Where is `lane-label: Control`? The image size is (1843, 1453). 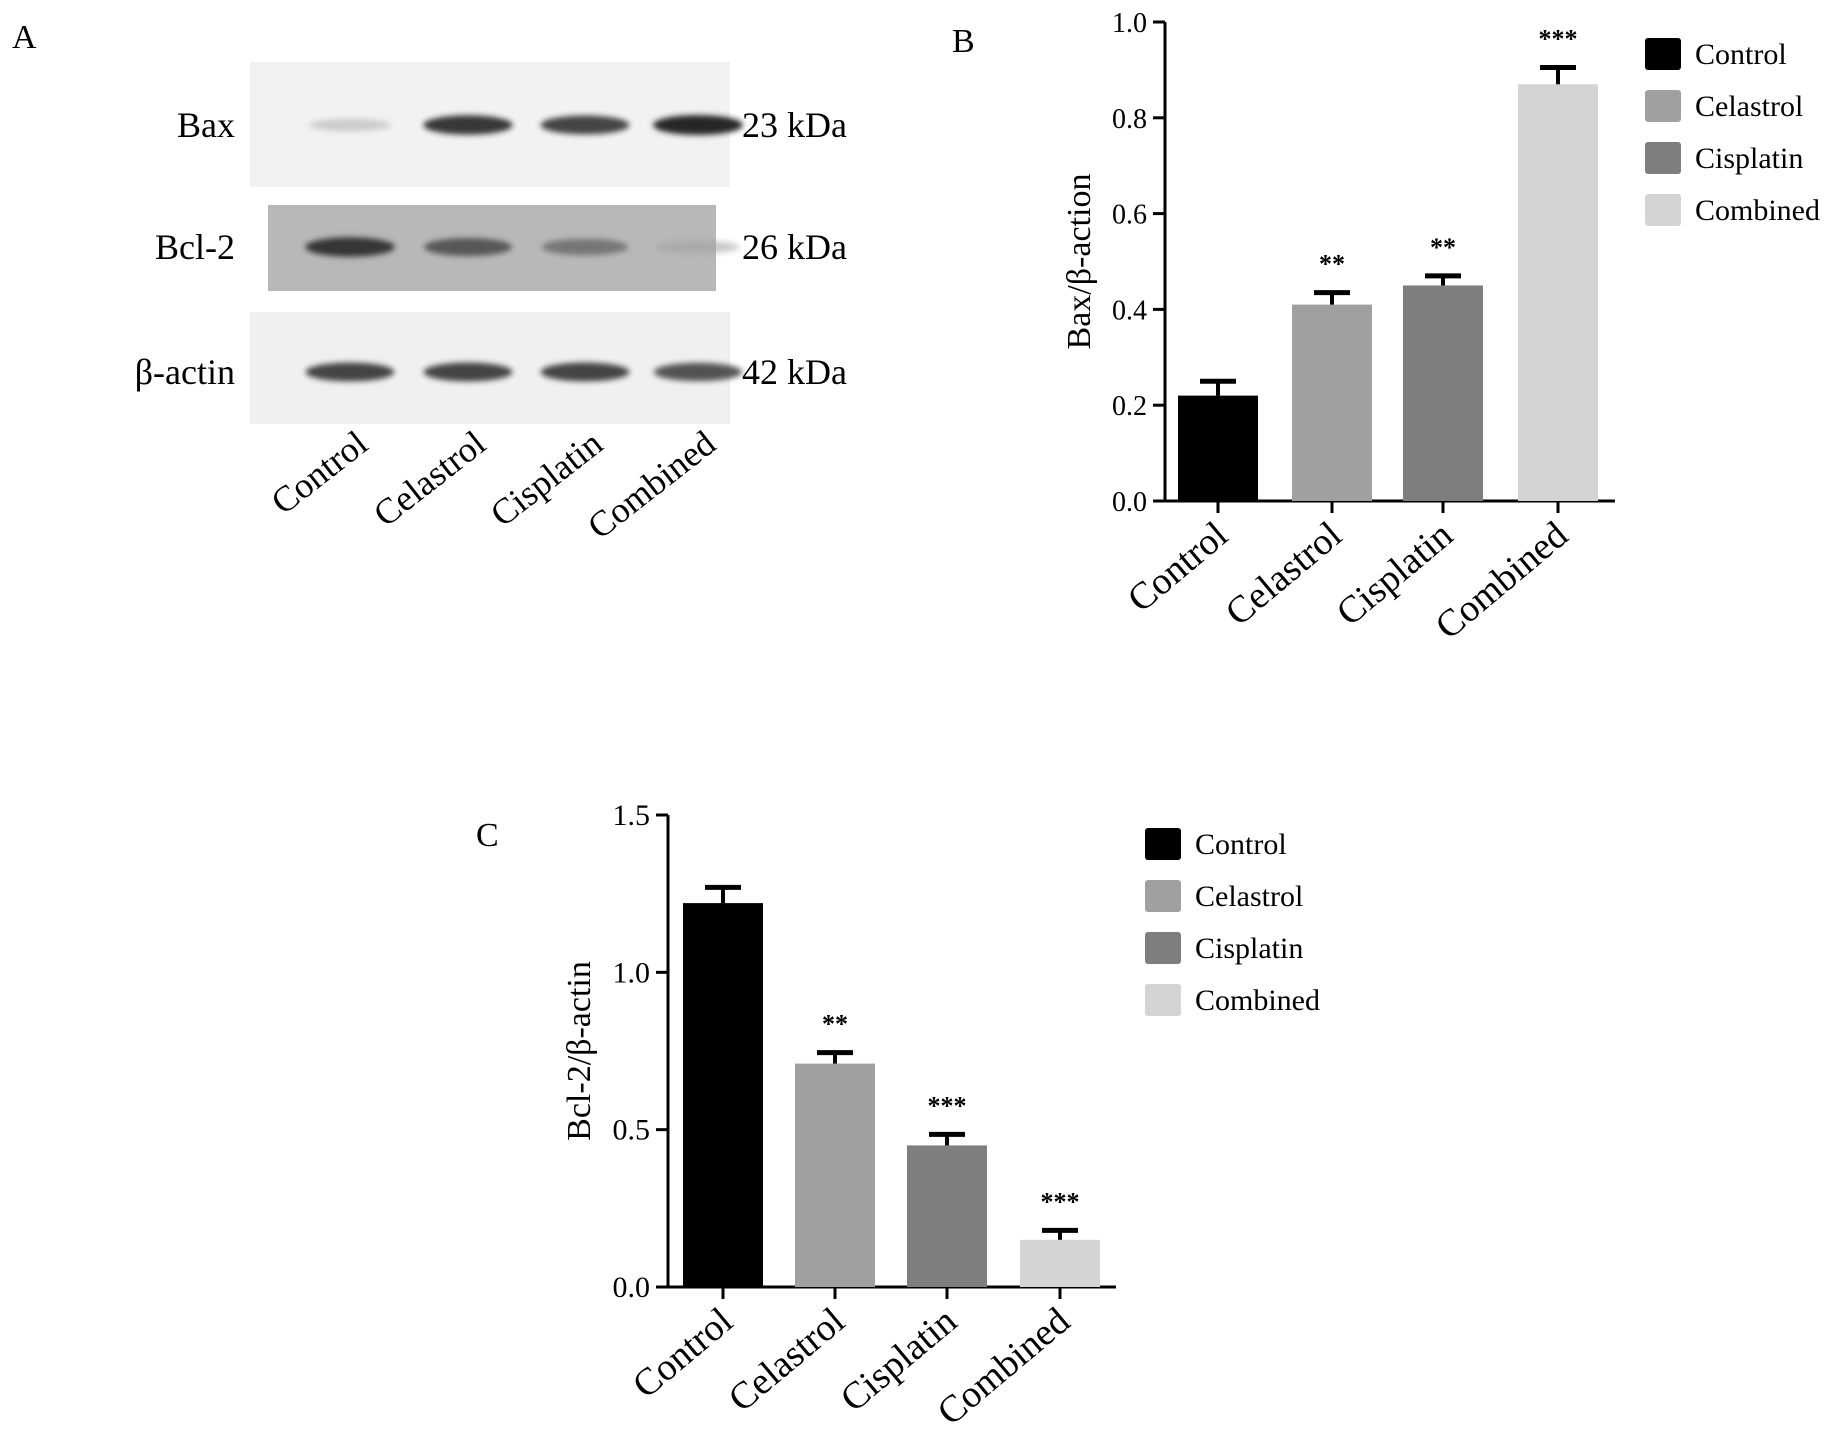
lane-label: Control is located at coordinates (319, 472).